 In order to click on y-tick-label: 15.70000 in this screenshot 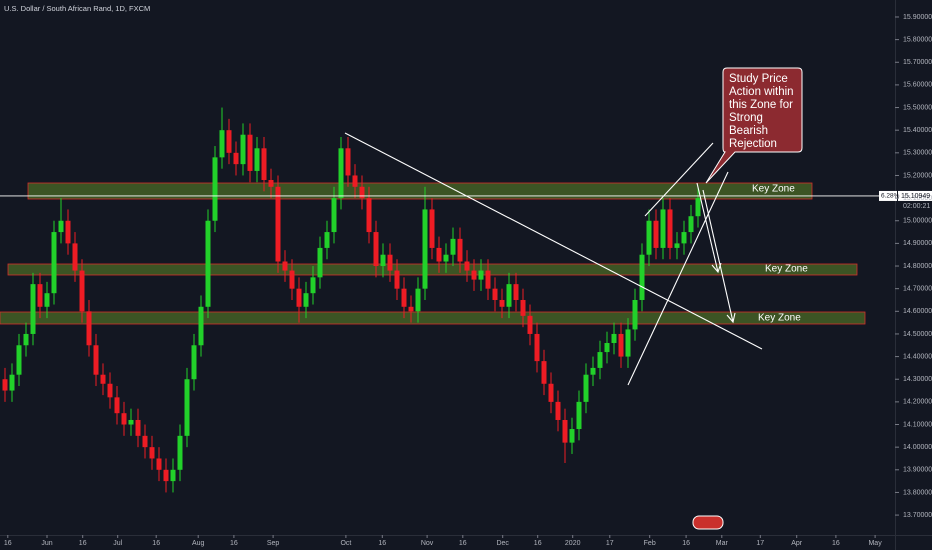, I will do `click(917, 62)`.